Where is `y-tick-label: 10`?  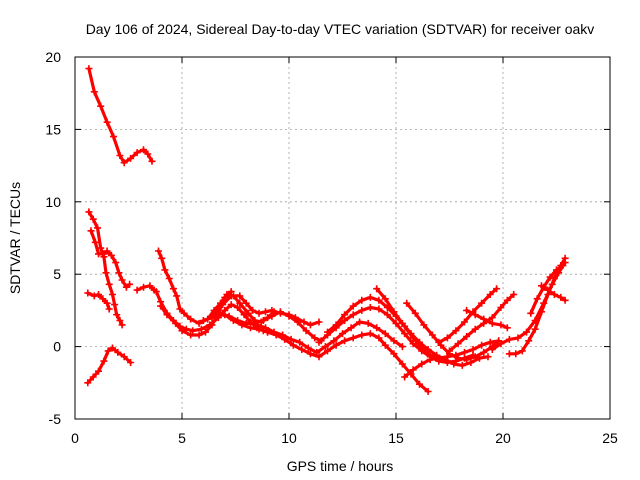 y-tick-label: 10 is located at coordinates (53, 202).